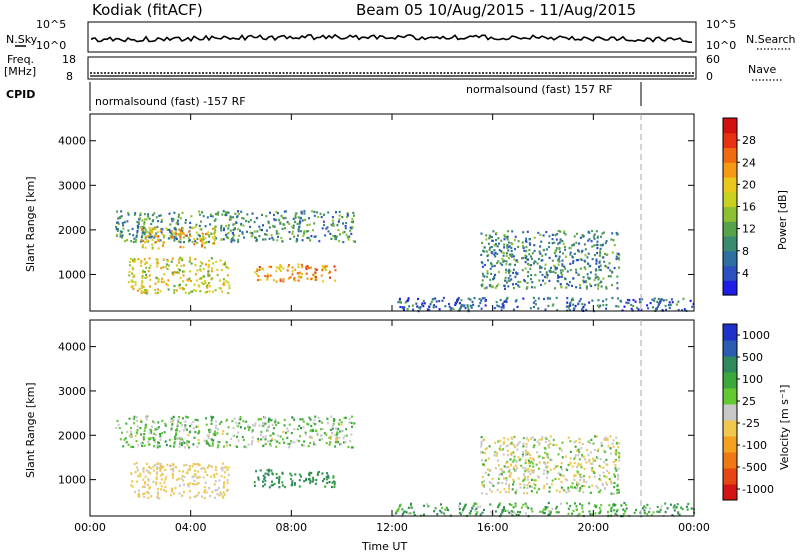  I want to click on colorbar-segment, so click(730, 126).